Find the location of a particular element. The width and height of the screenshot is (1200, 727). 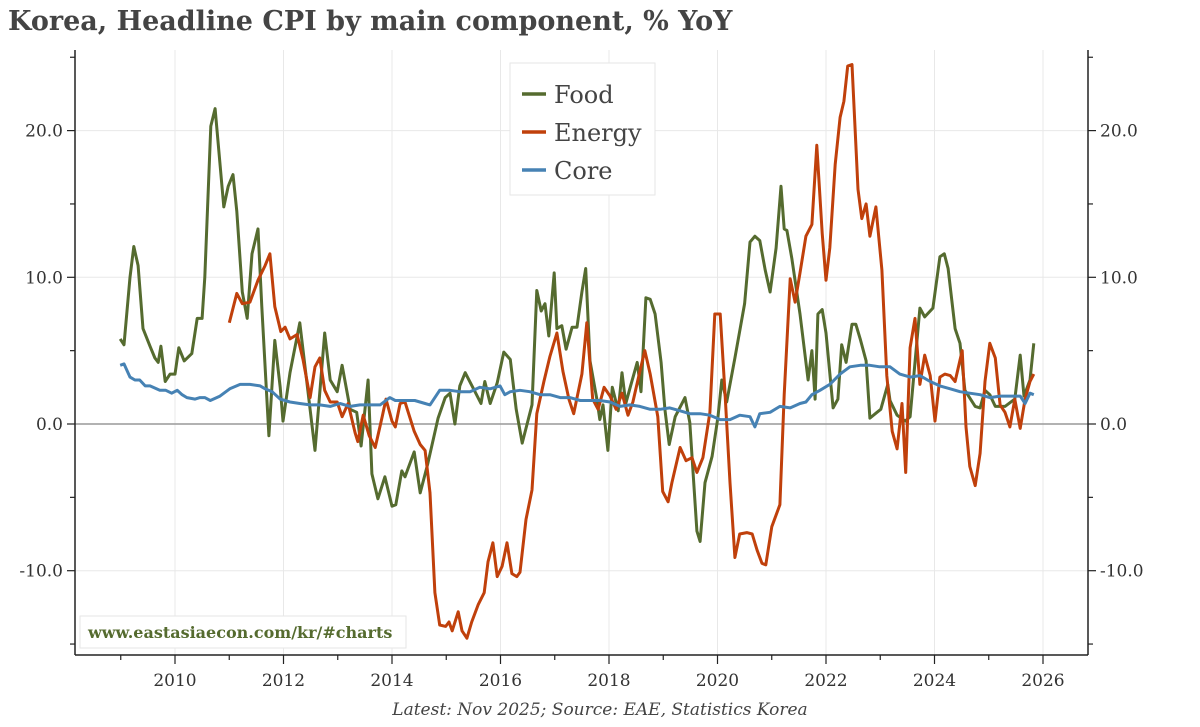

legend-label-core: Core is located at coordinates (583, 171).